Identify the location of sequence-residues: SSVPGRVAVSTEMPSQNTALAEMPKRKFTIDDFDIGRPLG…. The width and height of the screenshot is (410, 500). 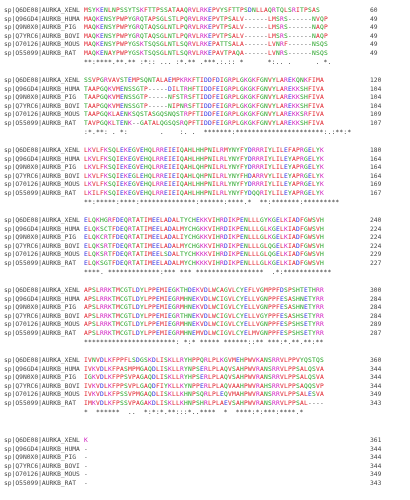
(204, 80).